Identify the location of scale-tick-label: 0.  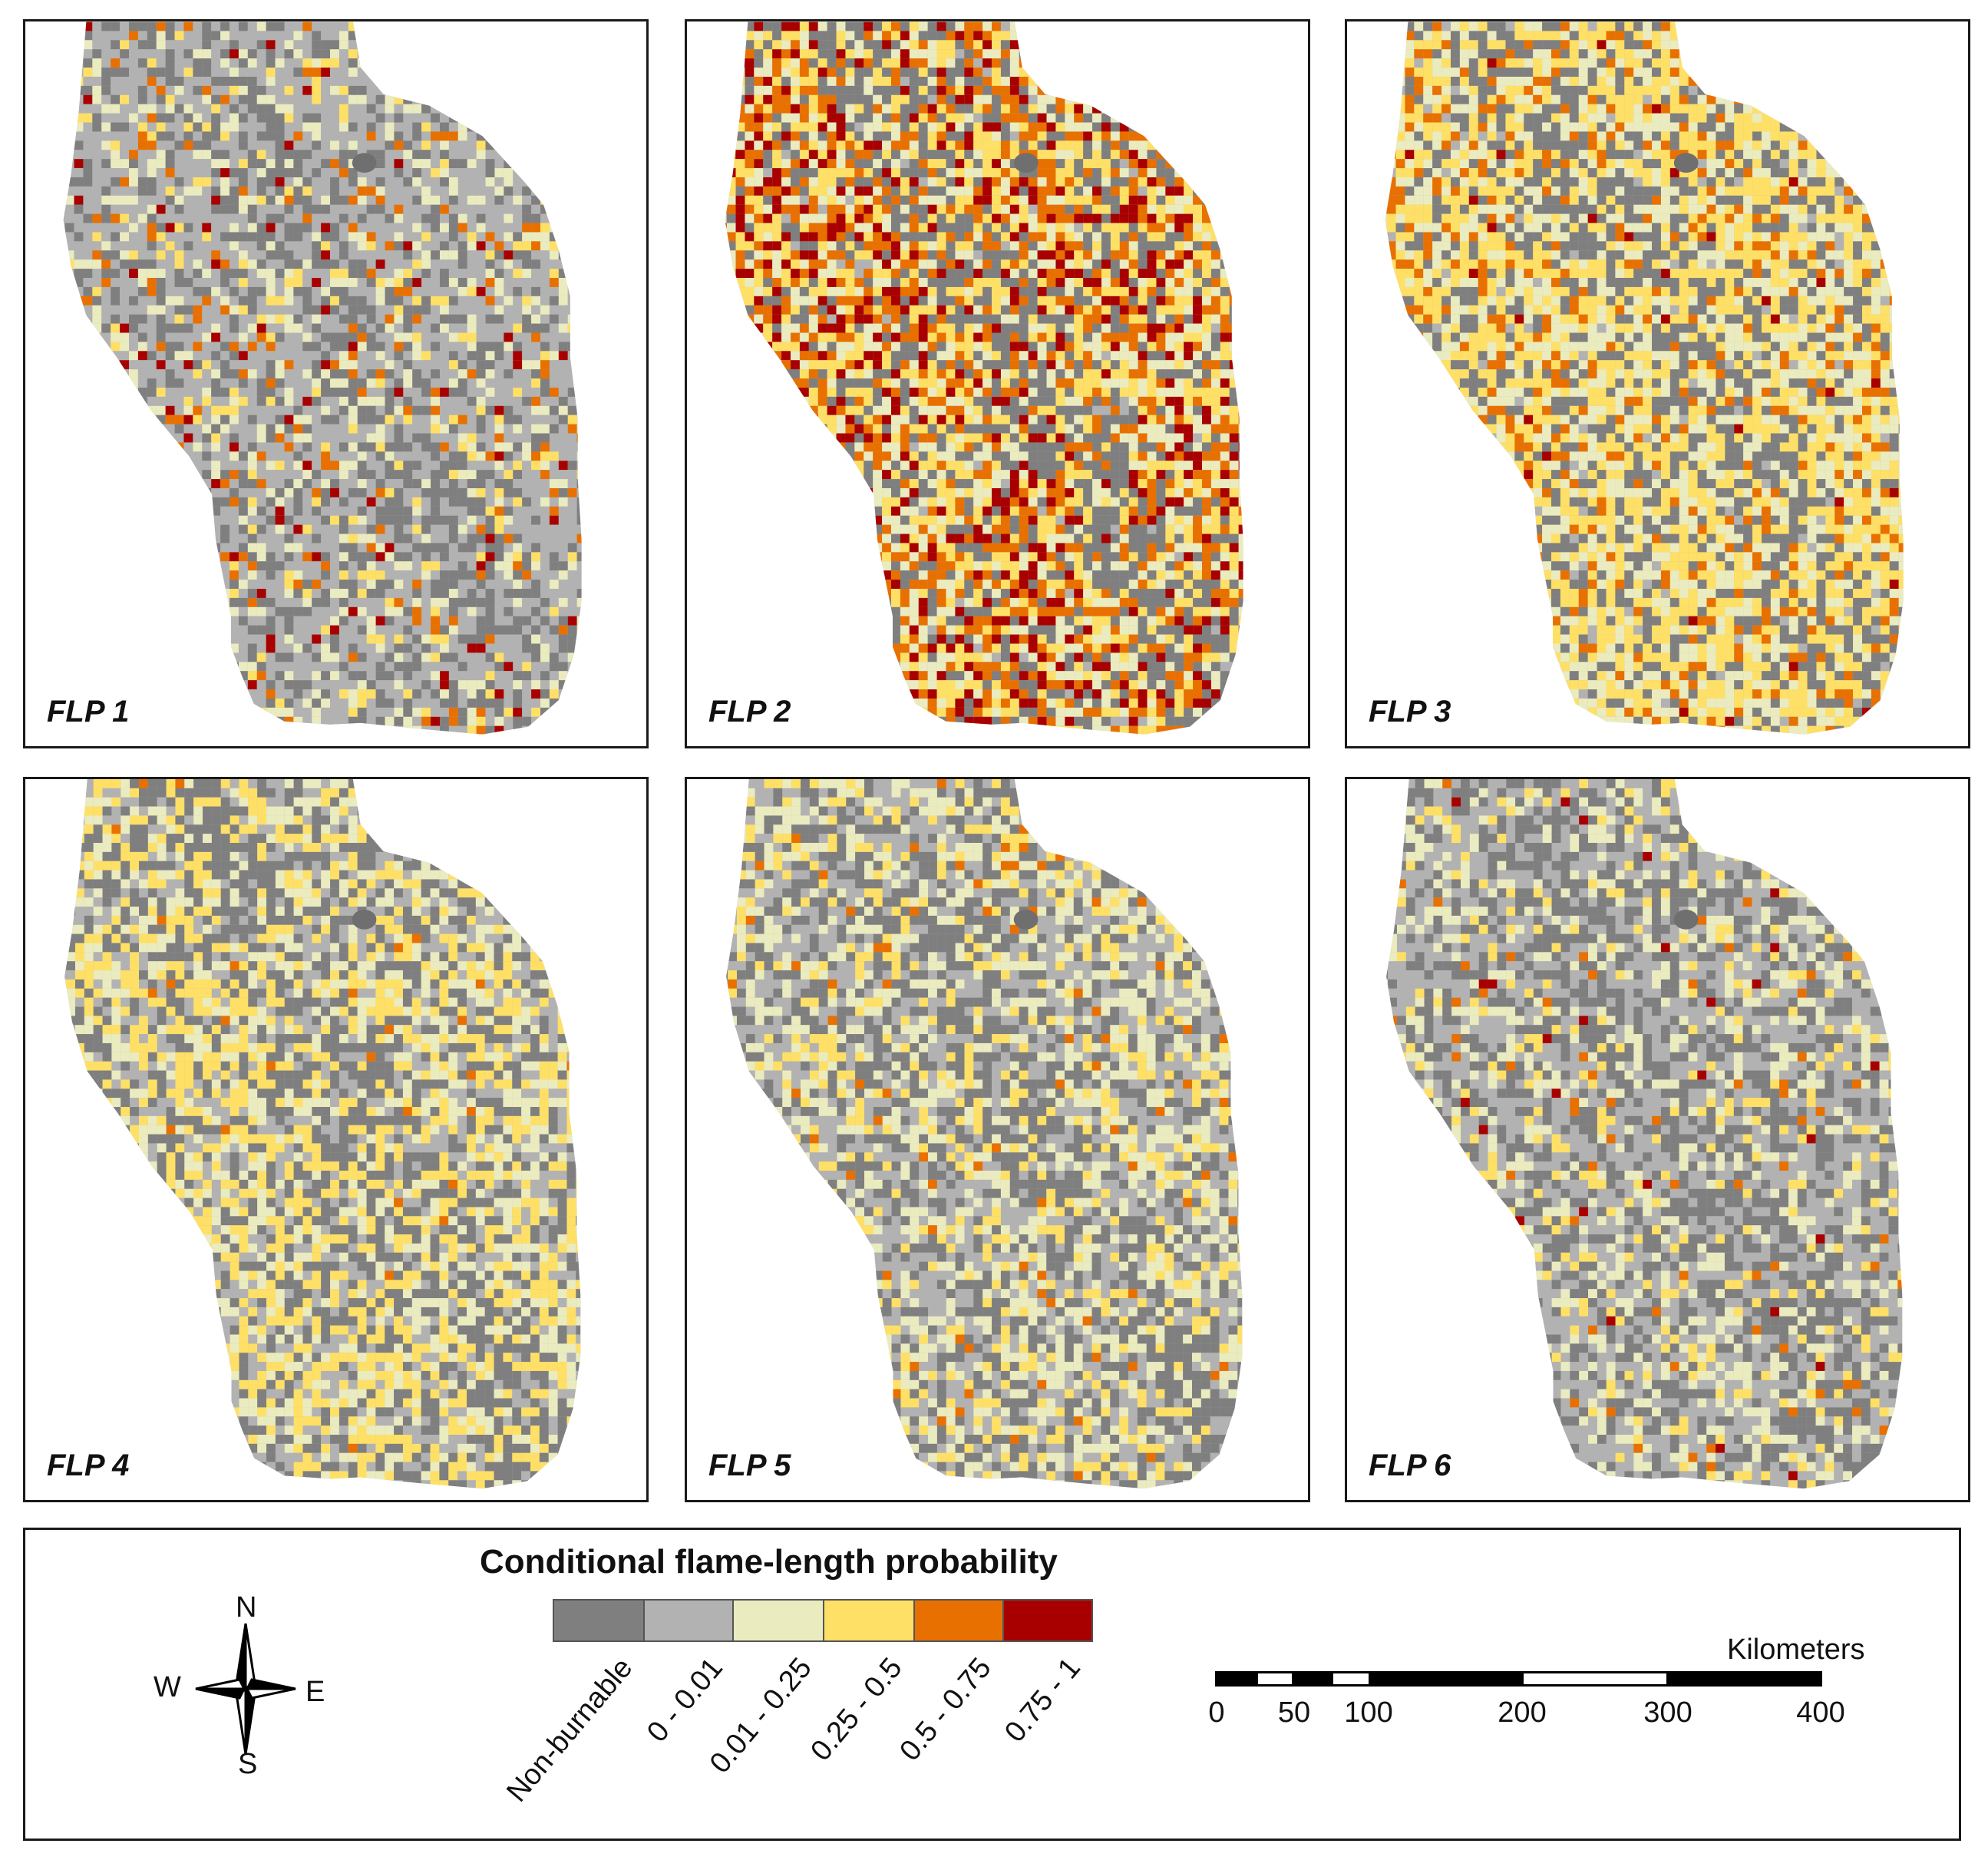
(1216, 1713).